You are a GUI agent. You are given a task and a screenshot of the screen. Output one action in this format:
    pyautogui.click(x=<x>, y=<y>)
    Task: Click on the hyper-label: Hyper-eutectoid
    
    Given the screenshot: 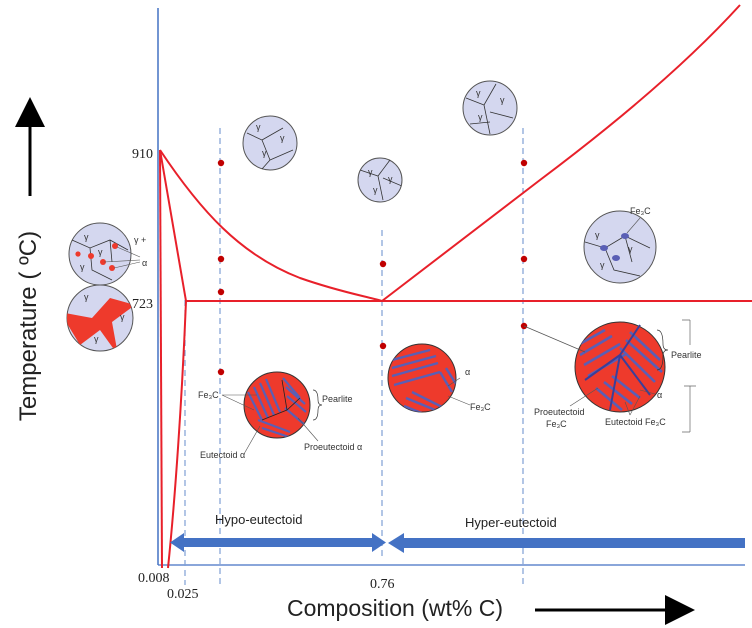 What is the action you would take?
    pyautogui.click(x=511, y=522)
    